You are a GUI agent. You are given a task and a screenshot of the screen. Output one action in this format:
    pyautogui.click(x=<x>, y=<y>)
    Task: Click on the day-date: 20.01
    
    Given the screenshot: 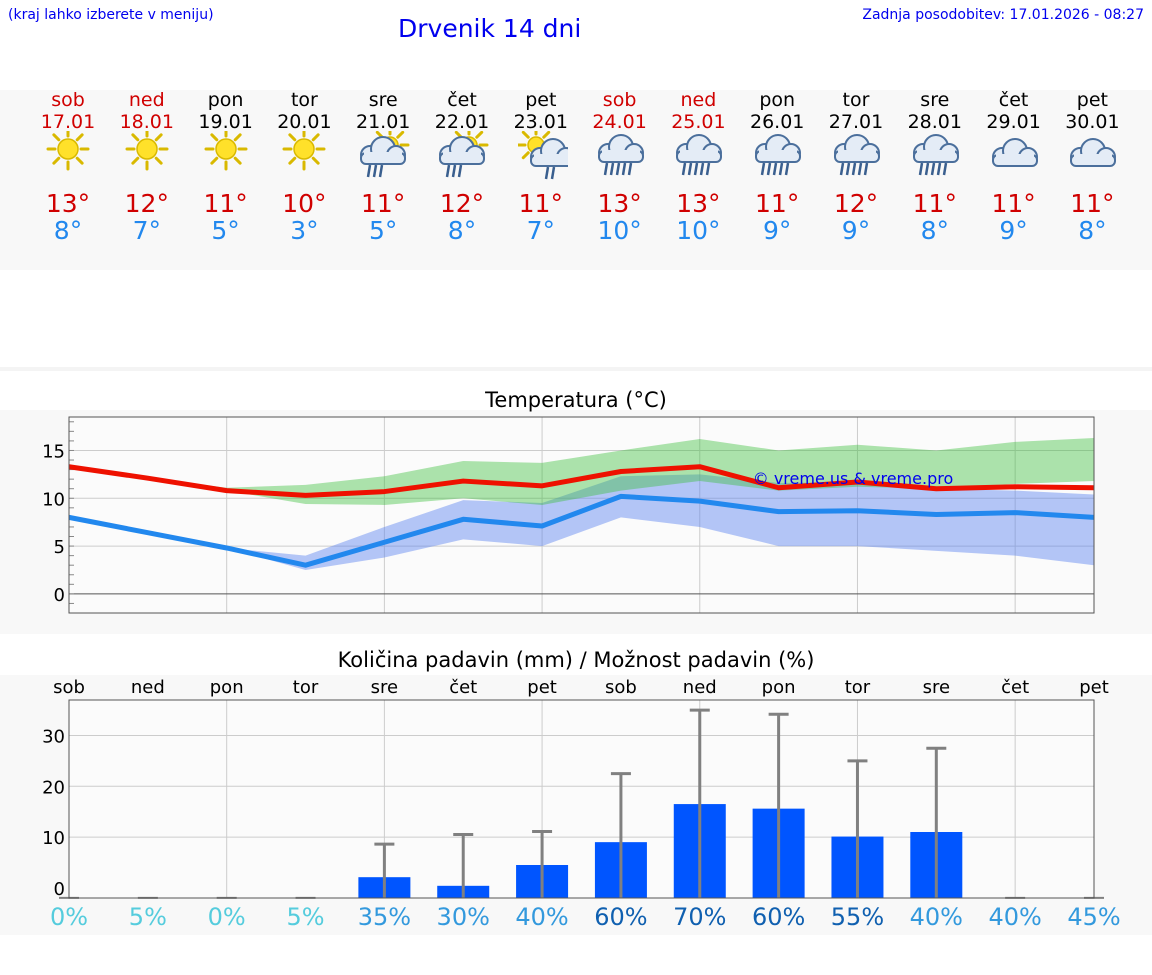 What is the action you would take?
    pyautogui.click(x=304, y=122)
    